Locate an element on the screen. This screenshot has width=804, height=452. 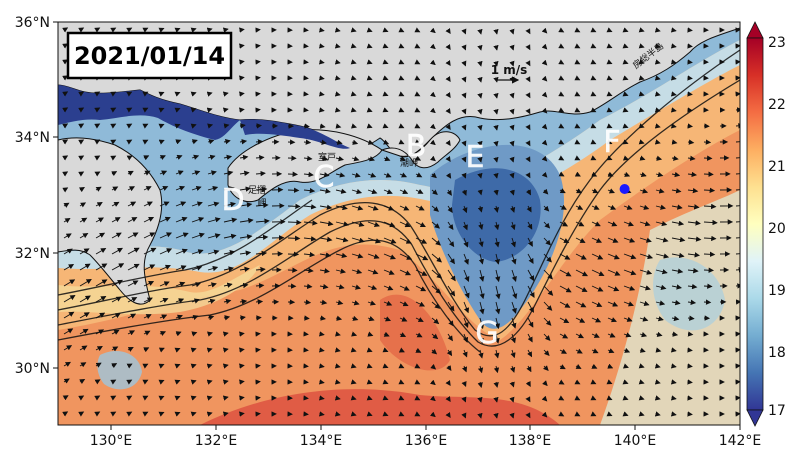
cb-tick-18: 18 is located at coordinates (777, 353).